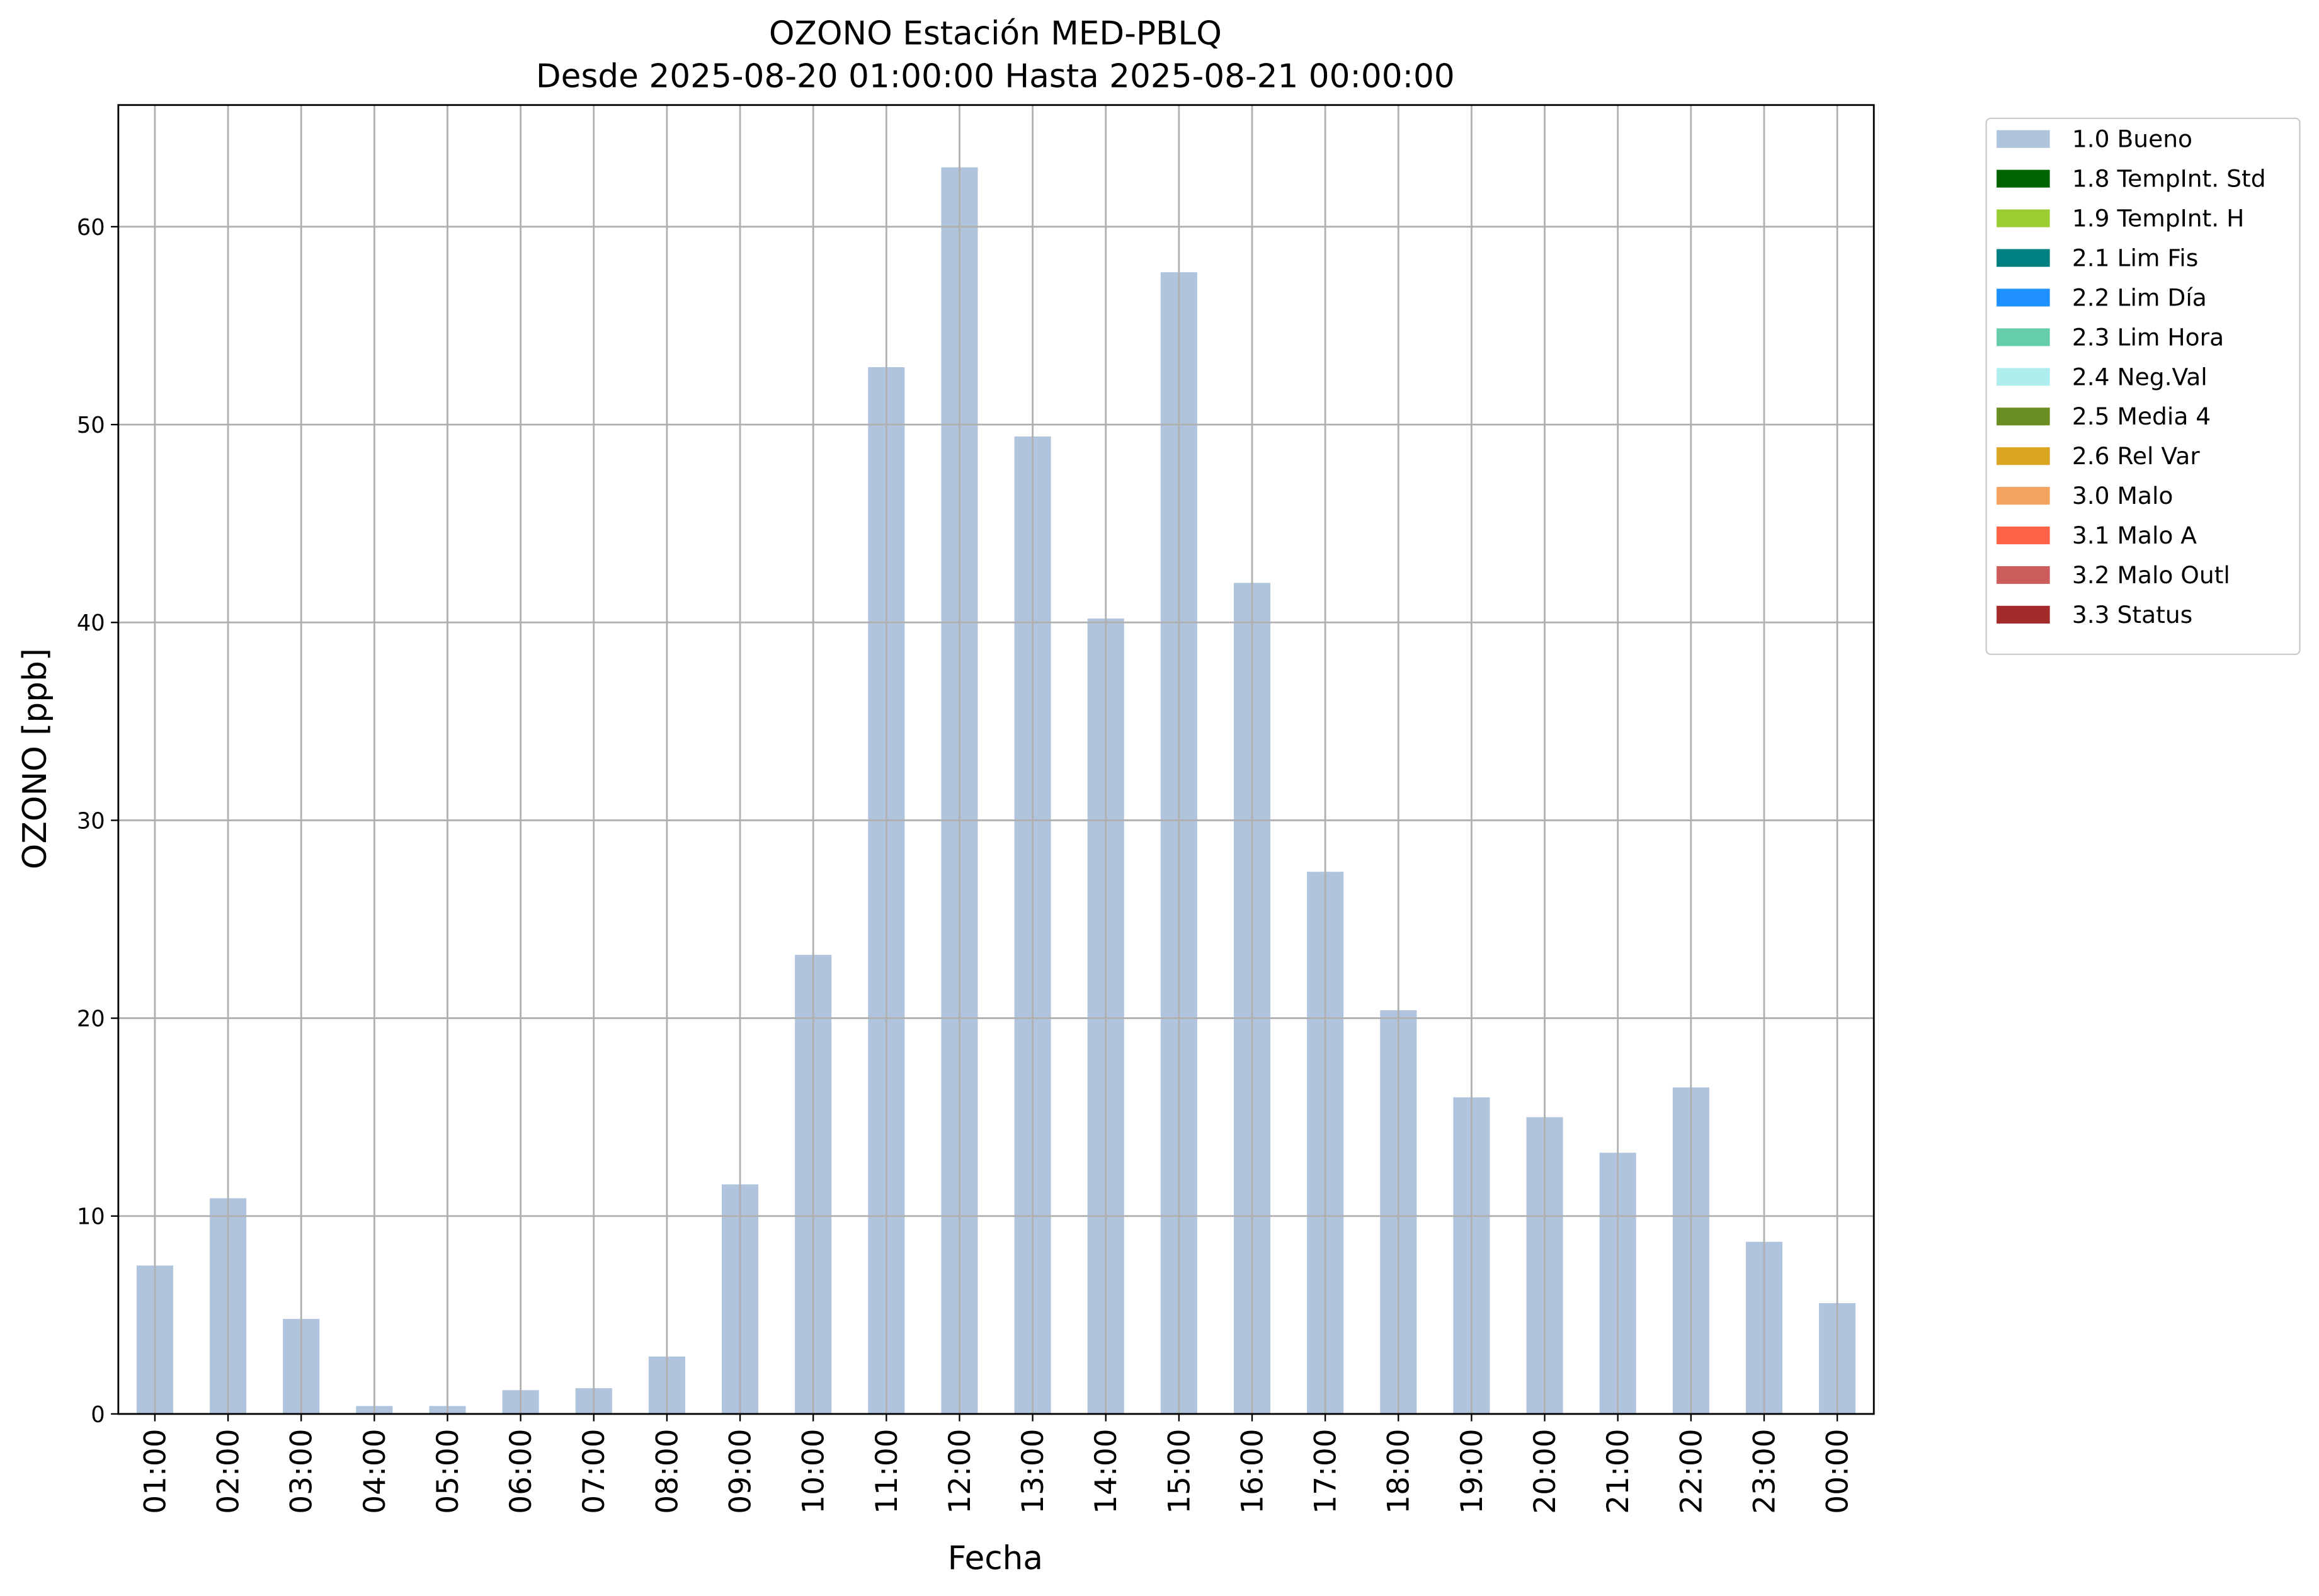  Describe the element at coordinates (995, 1558) in the screenshot. I see `x-axis-label: Fecha` at that location.